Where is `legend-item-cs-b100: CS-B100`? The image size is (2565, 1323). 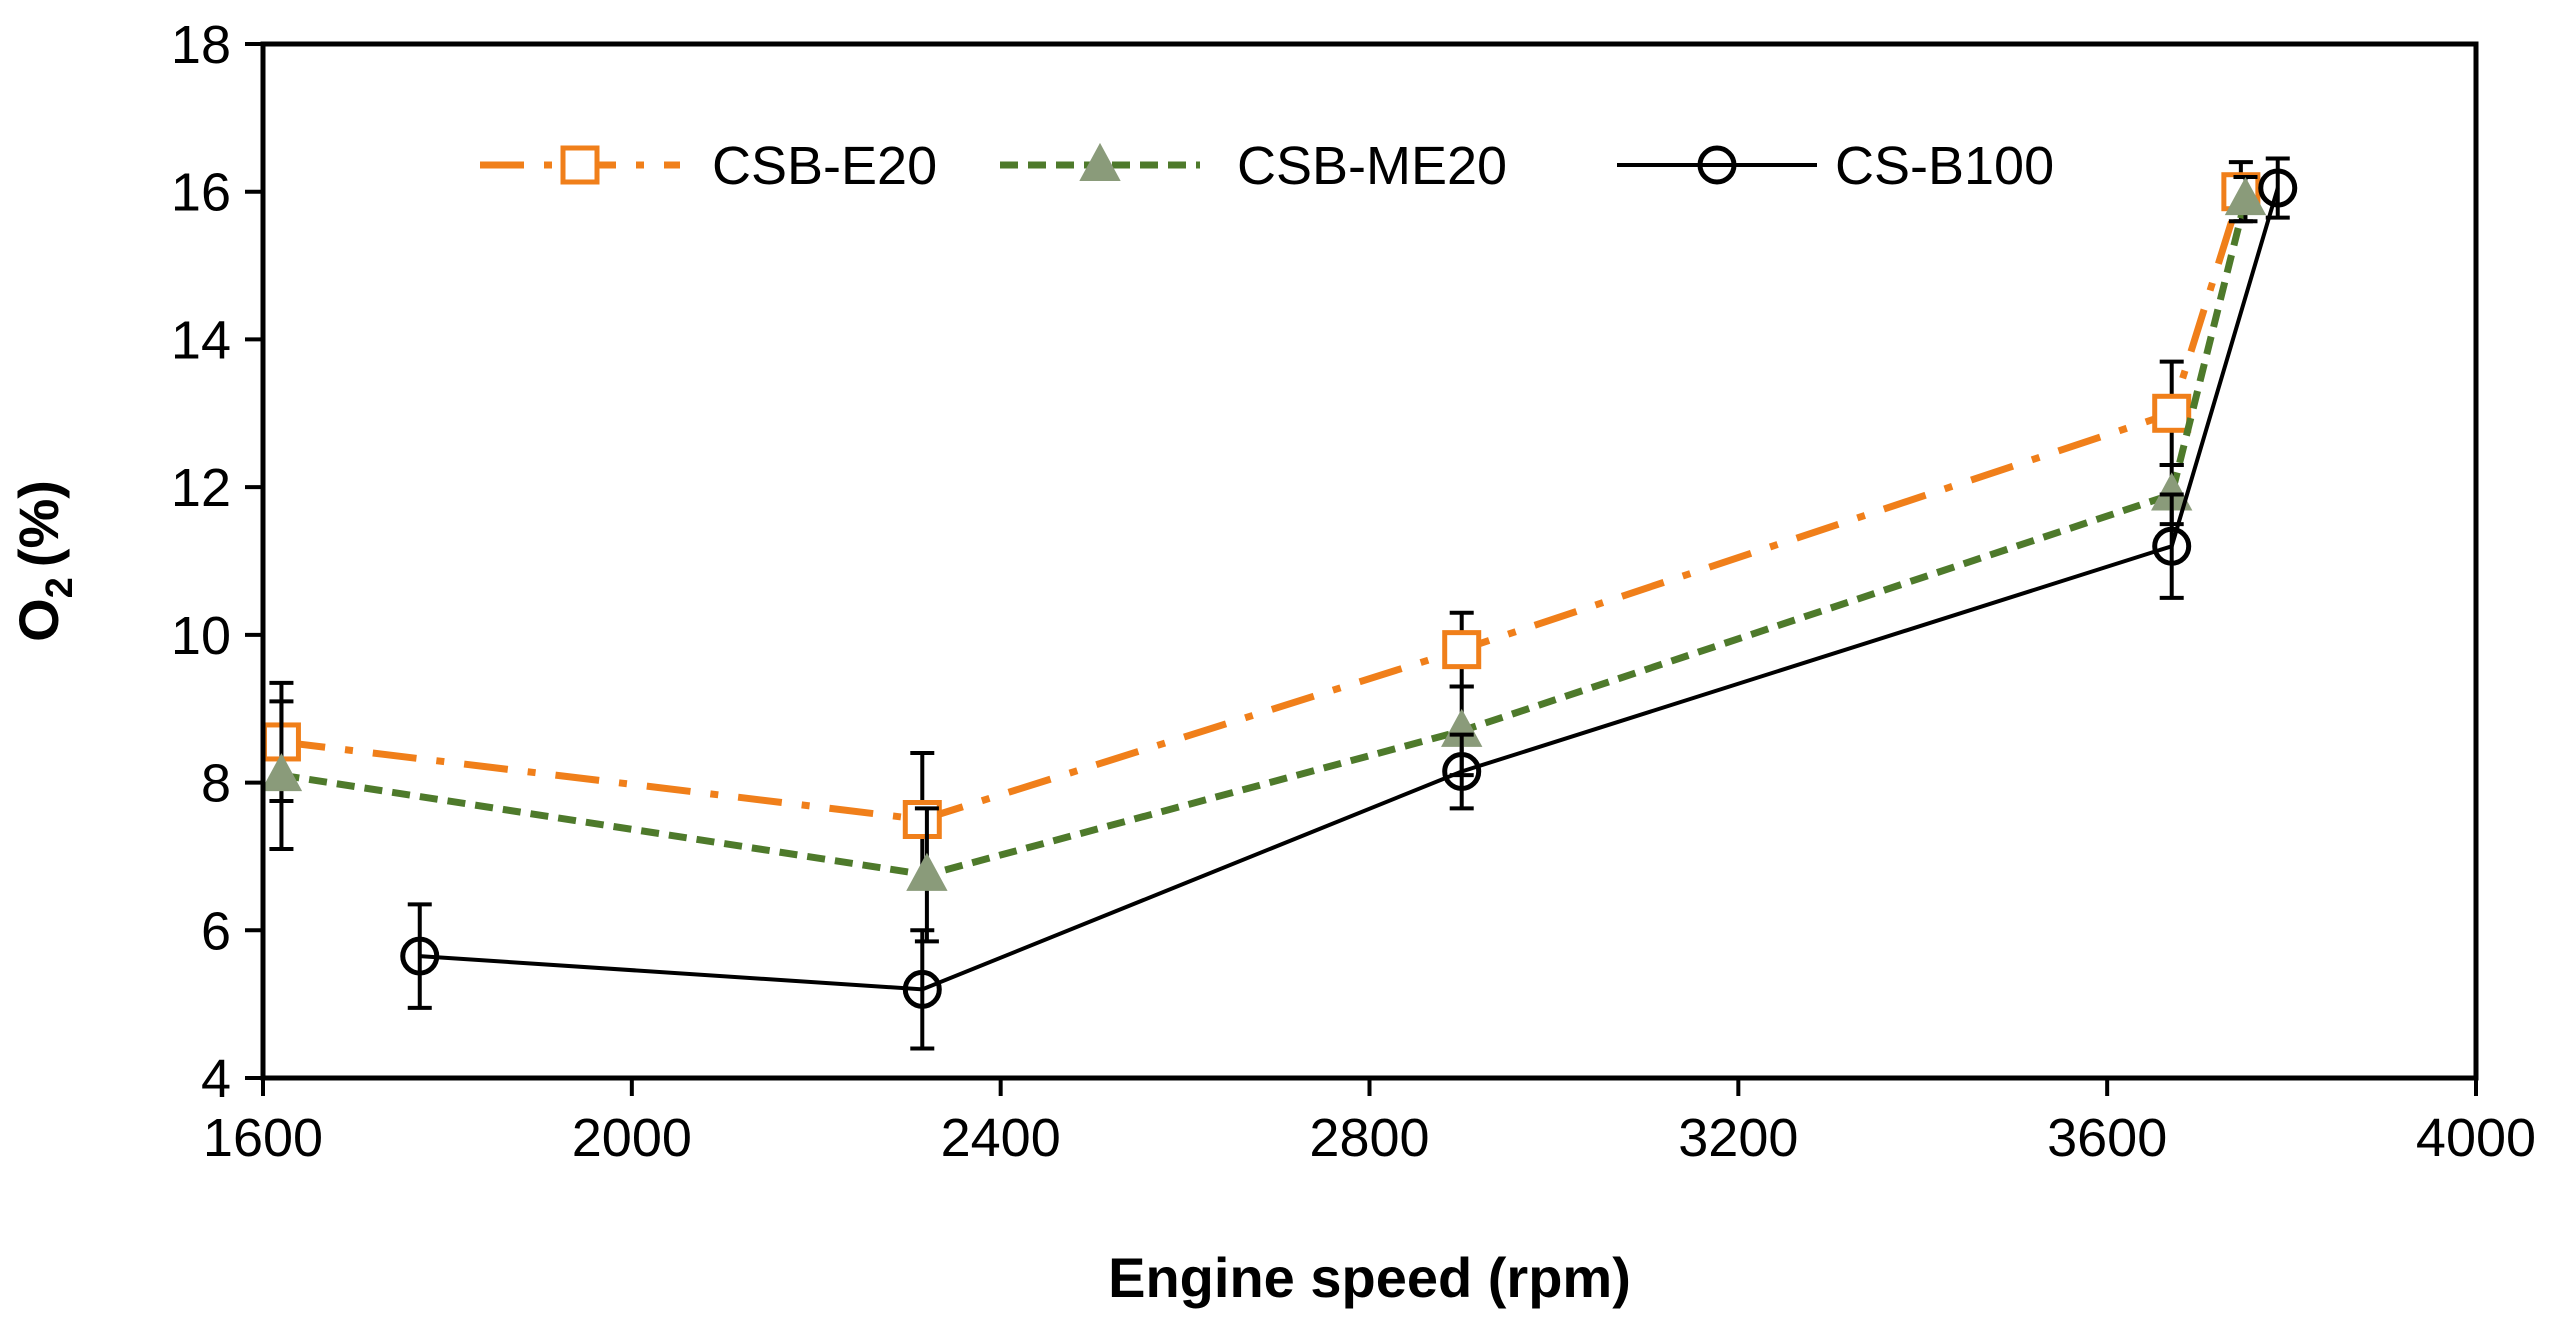 legend-item-cs-b100: CS-B100 is located at coordinates (1835, 166).